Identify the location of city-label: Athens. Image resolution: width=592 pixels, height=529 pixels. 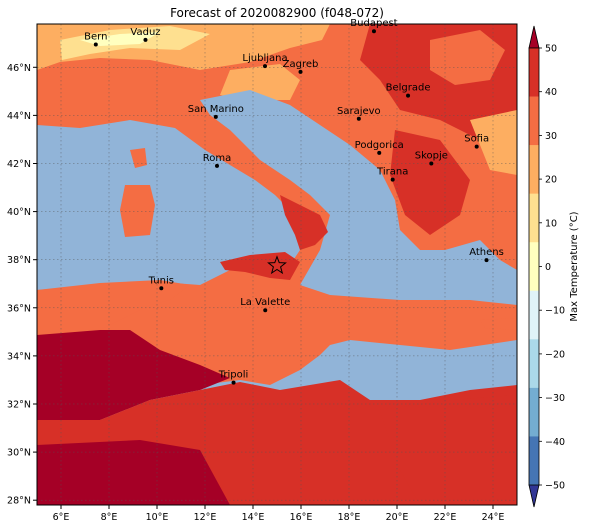
(486, 252).